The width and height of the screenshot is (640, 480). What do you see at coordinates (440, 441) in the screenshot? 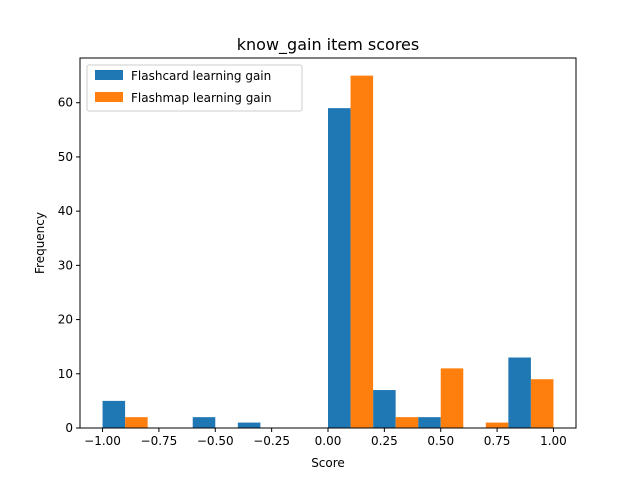
I see `x-tick-label: 0.50` at bounding box center [440, 441].